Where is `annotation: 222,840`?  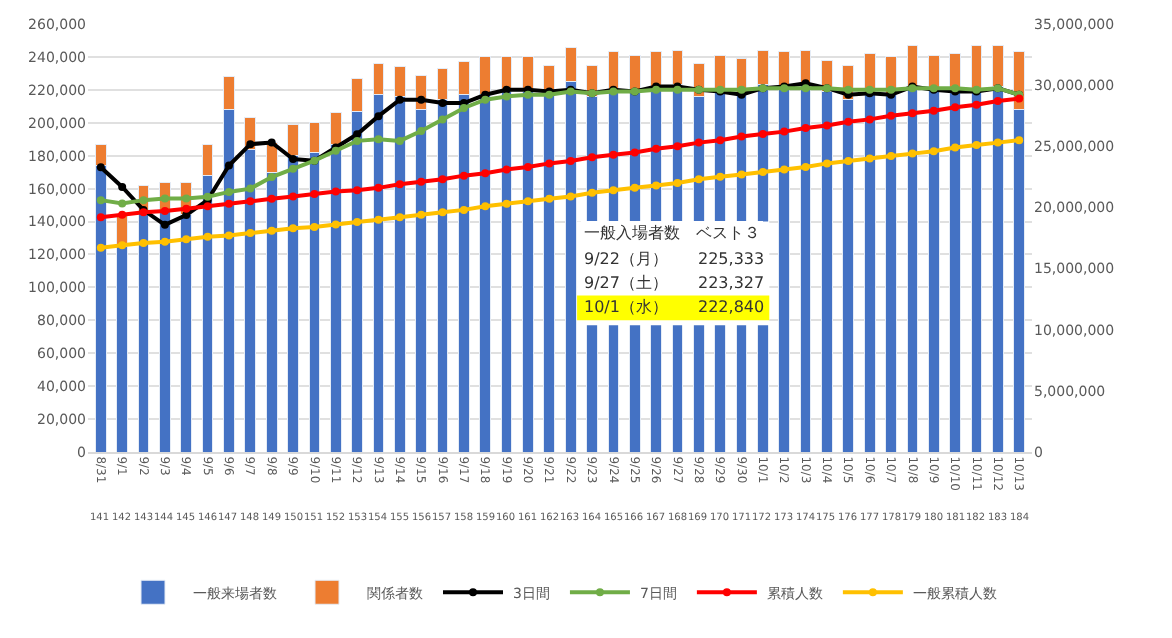 annotation: 222,840 is located at coordinates (731, 307).